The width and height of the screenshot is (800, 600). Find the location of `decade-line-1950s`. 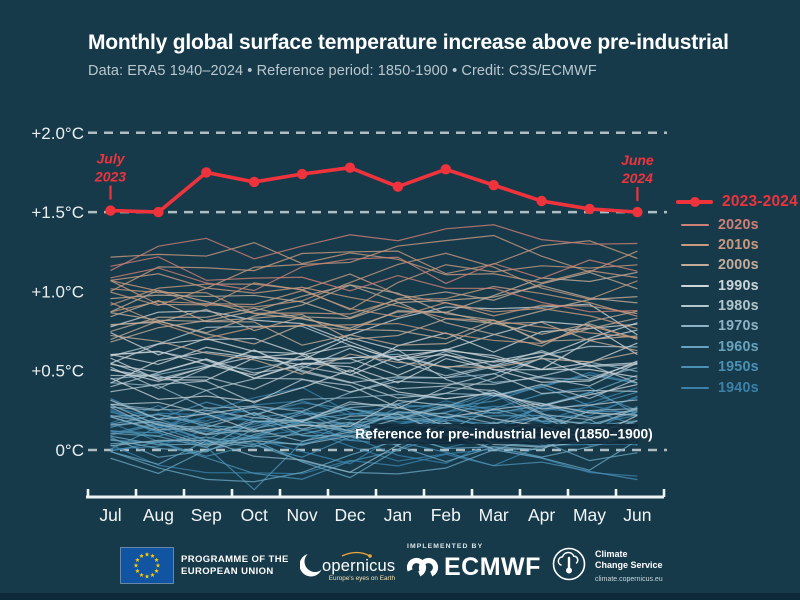

decade-line-1950s is located at coordinates (374, 445).